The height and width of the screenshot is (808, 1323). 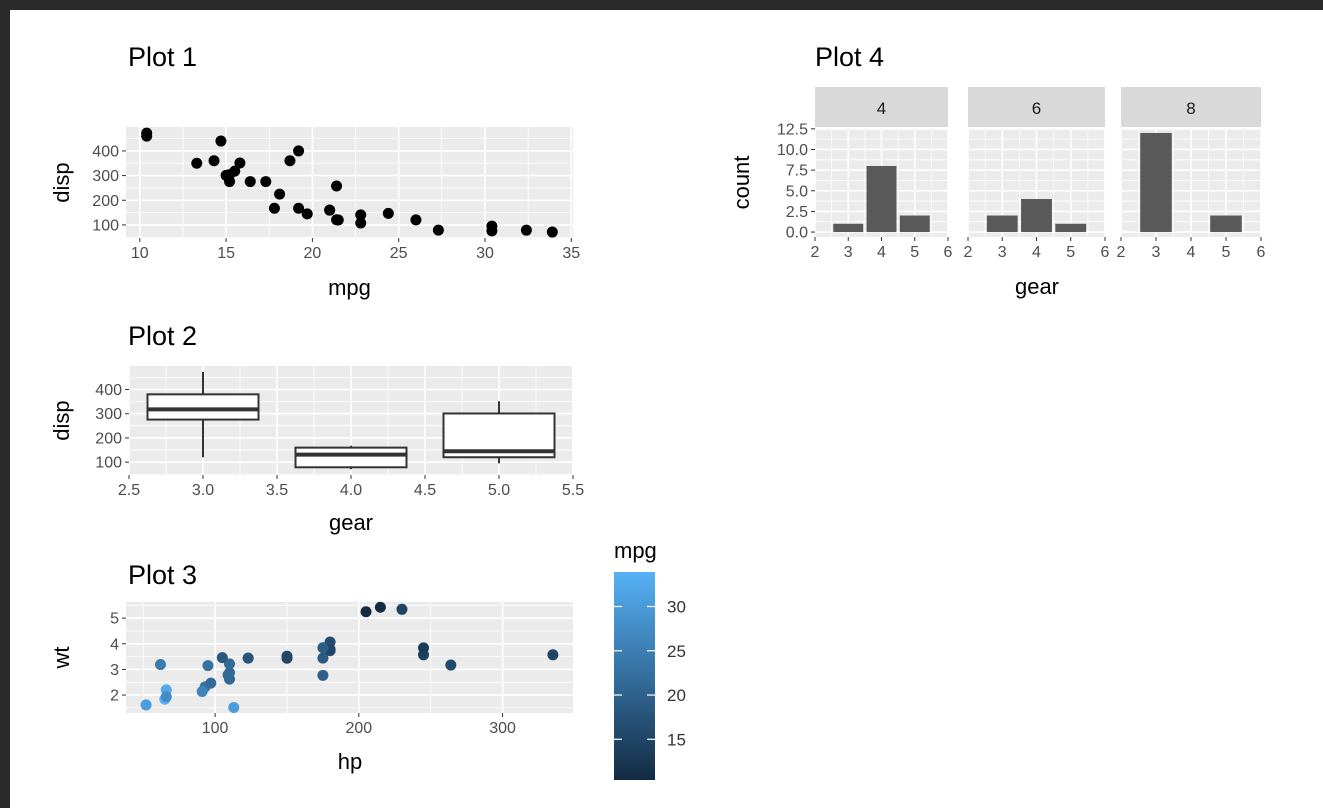 I want to click on plot-1-x-tick-label: 25, so click(x=399, y=253).